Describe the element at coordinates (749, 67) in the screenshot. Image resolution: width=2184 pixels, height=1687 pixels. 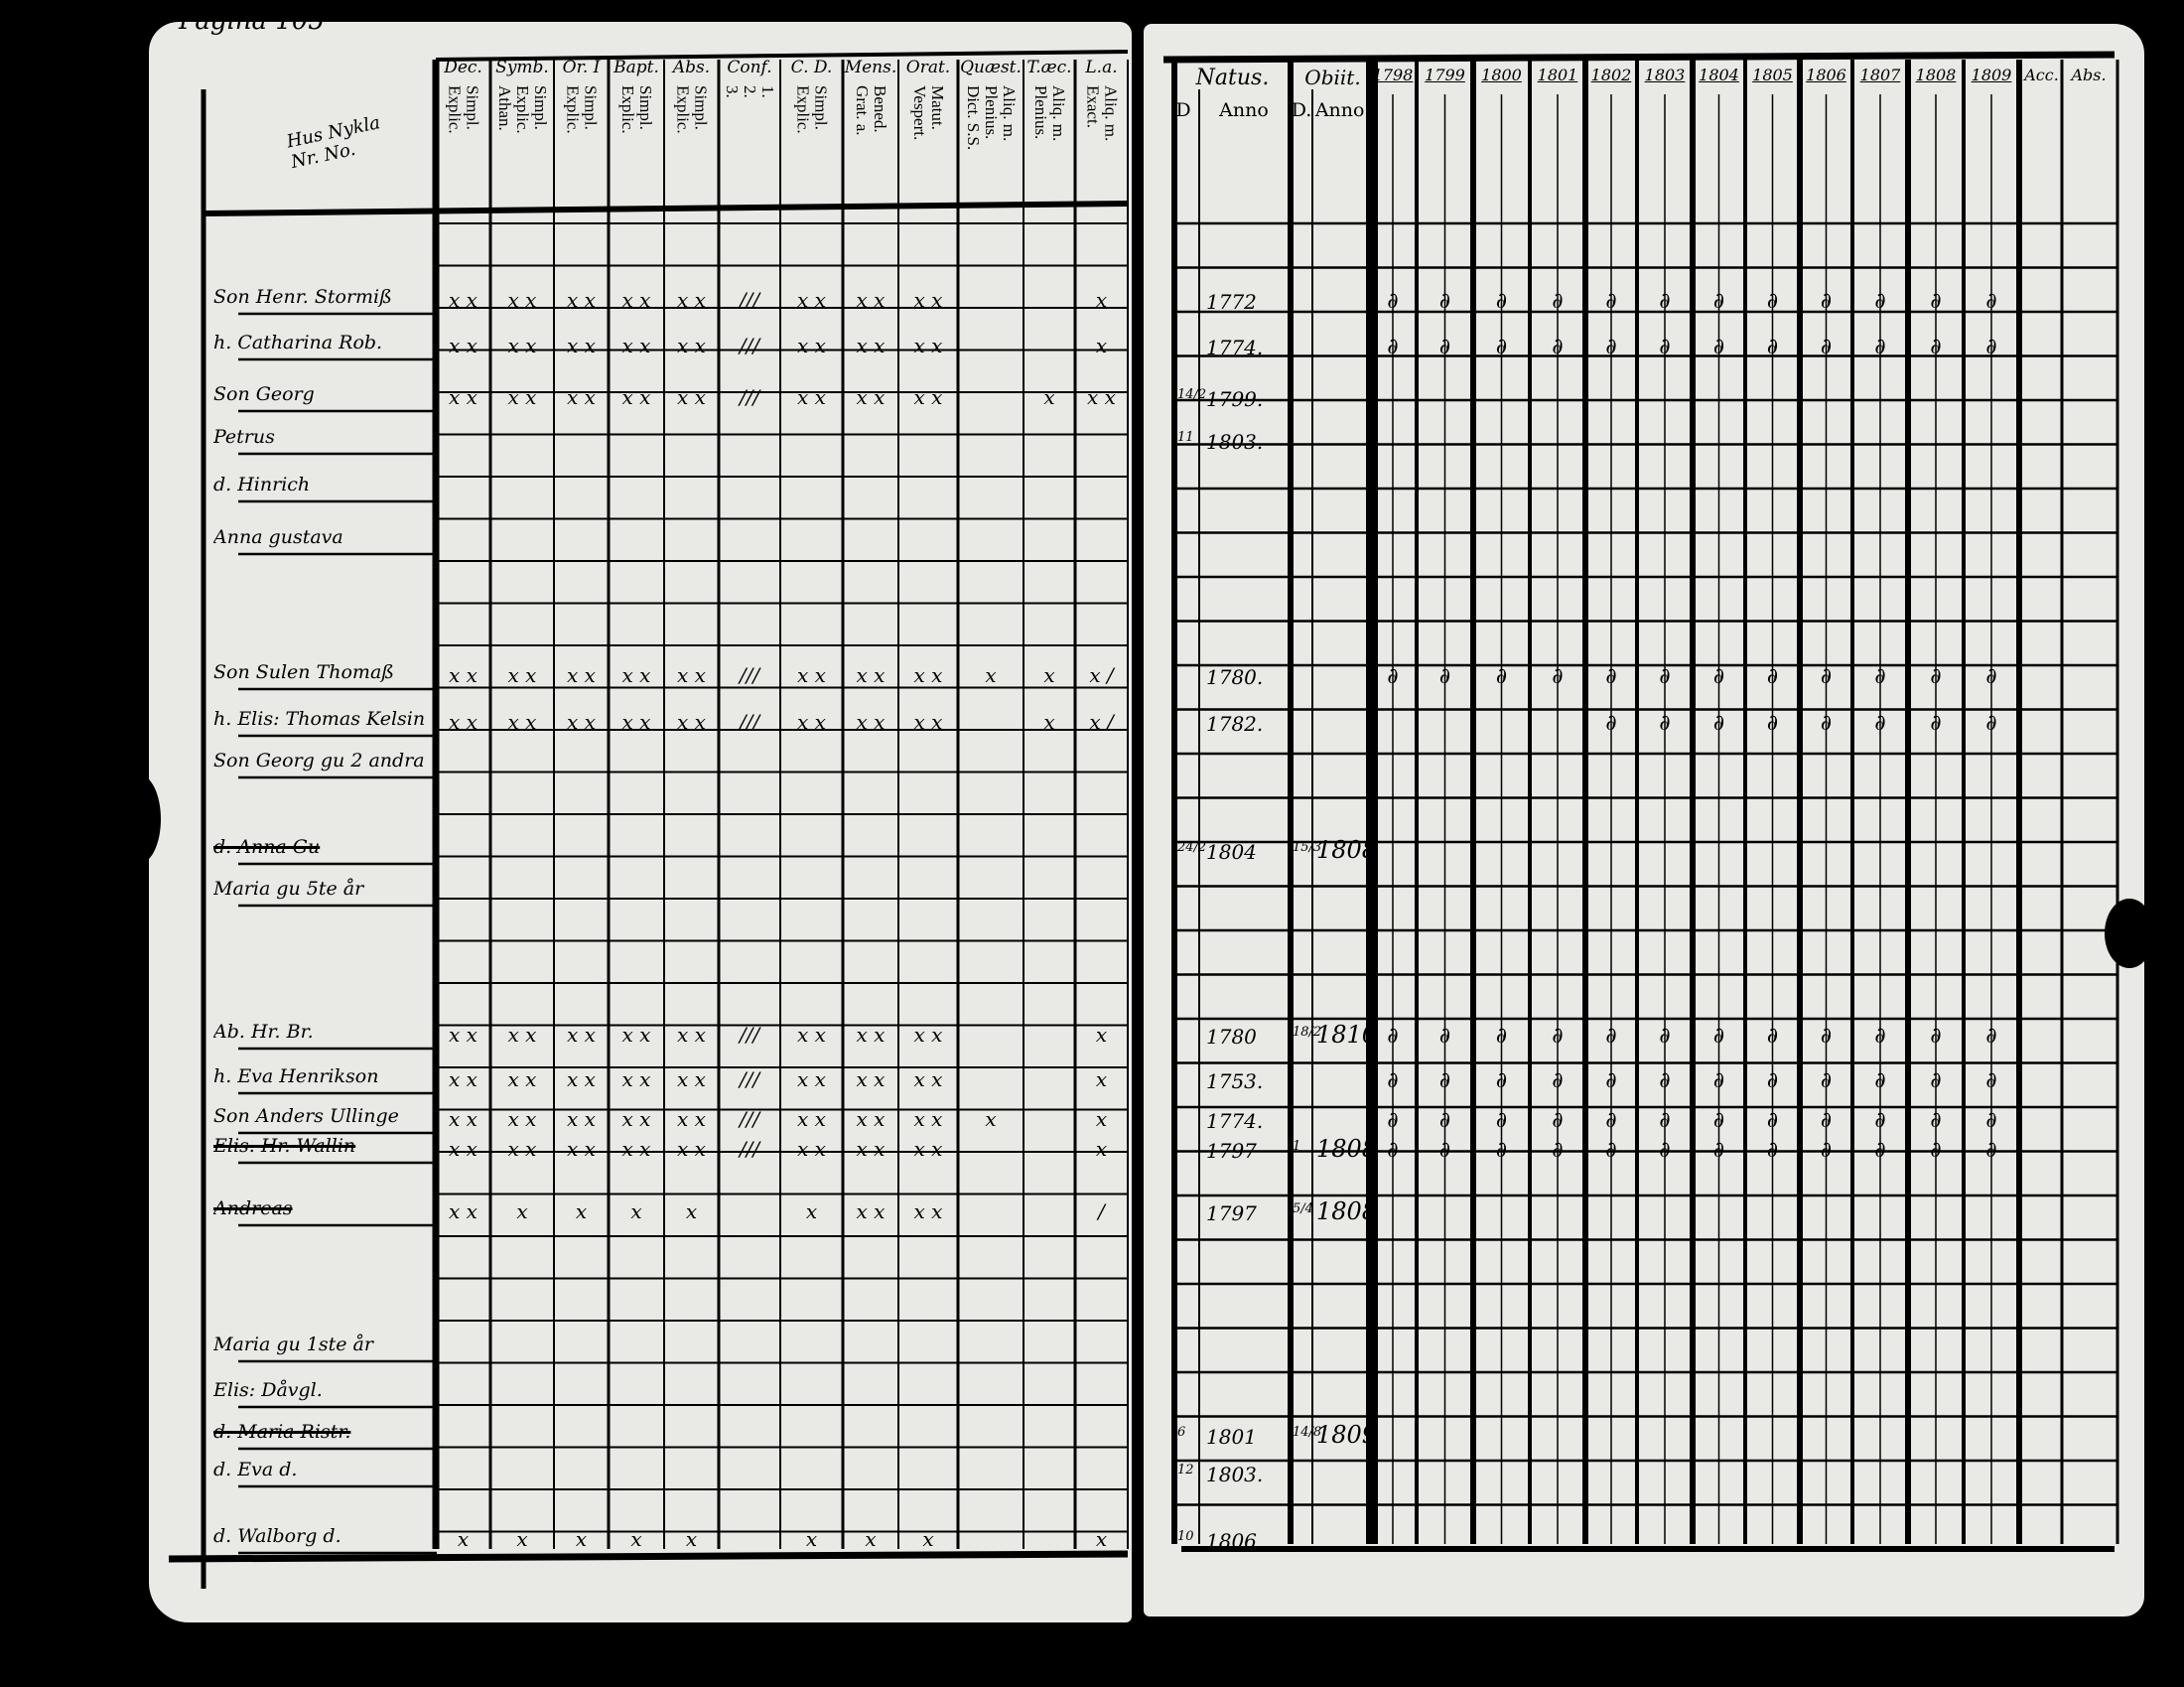
I see `column-header: Conf.` at that location.